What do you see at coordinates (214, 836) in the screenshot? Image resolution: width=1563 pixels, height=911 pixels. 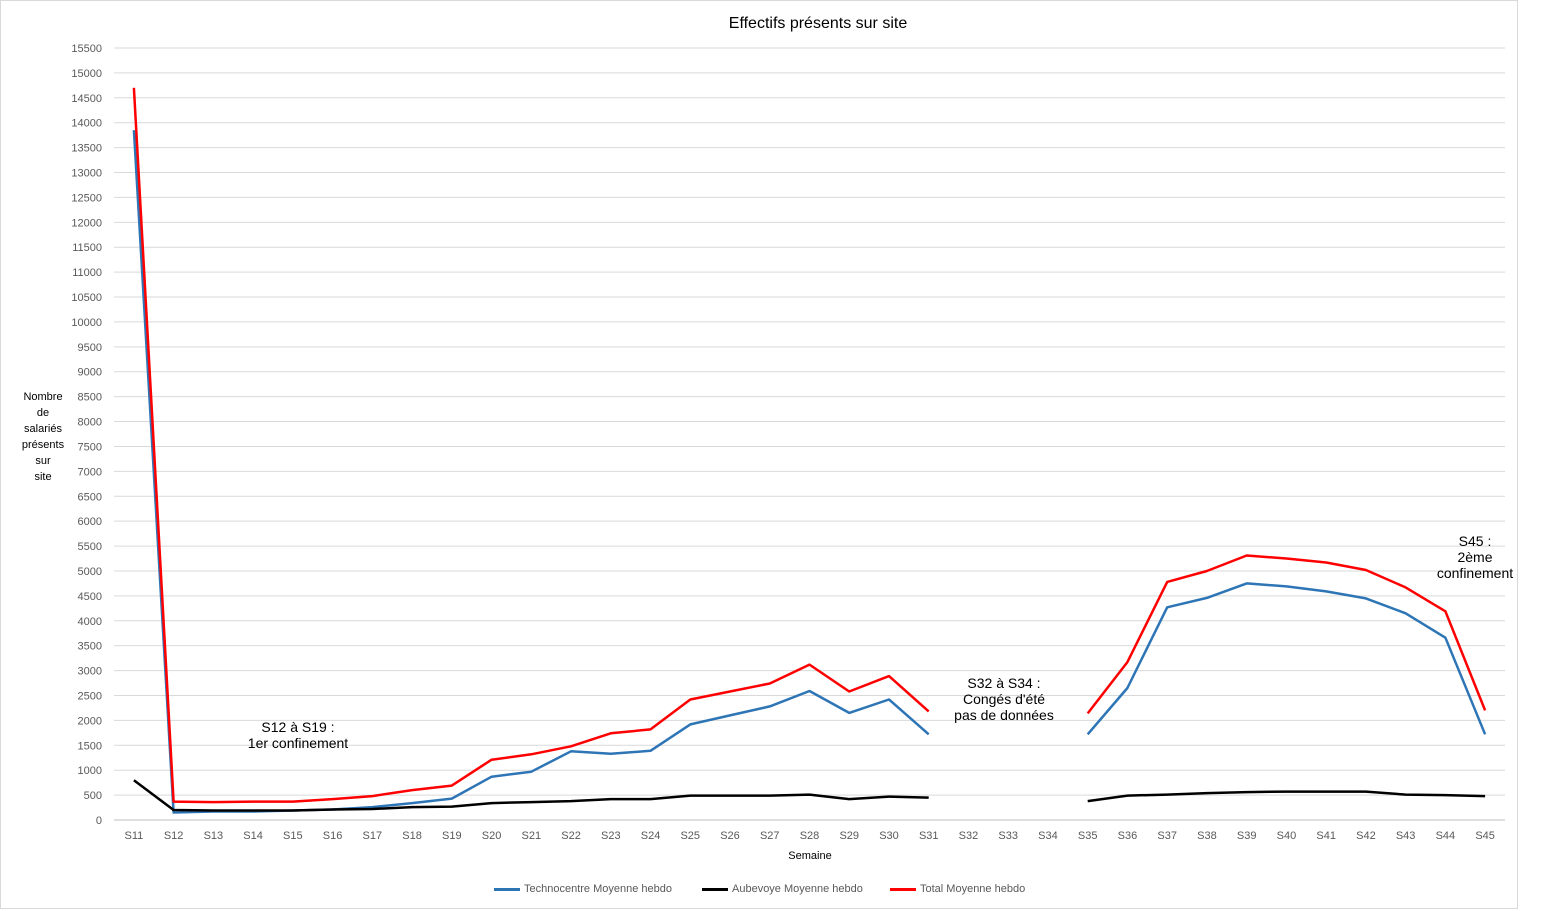 I see `x-tick-label: S13` at bounding box center [214, 836].